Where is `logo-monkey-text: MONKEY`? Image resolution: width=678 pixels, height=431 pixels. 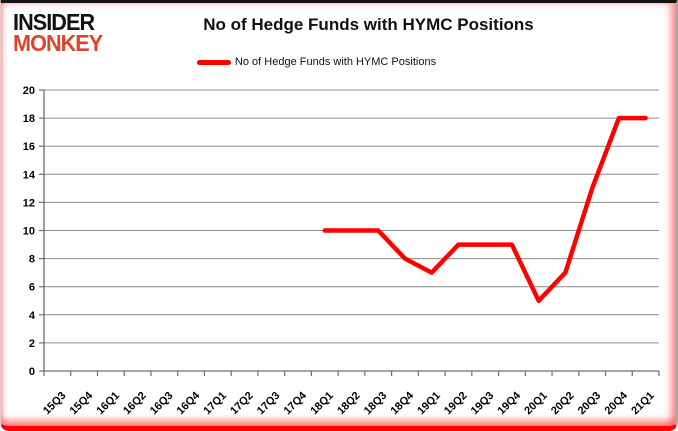 logo-monkey-text: MONKEY is located at coordinates (58, 42).